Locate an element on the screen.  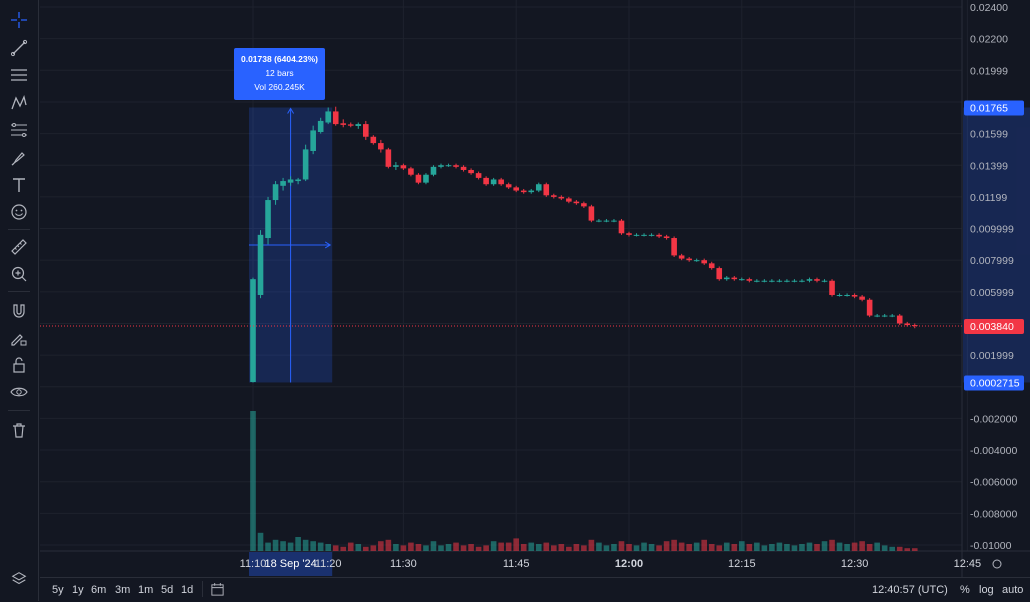
calendar-icon is located at coordinates (217, 591).